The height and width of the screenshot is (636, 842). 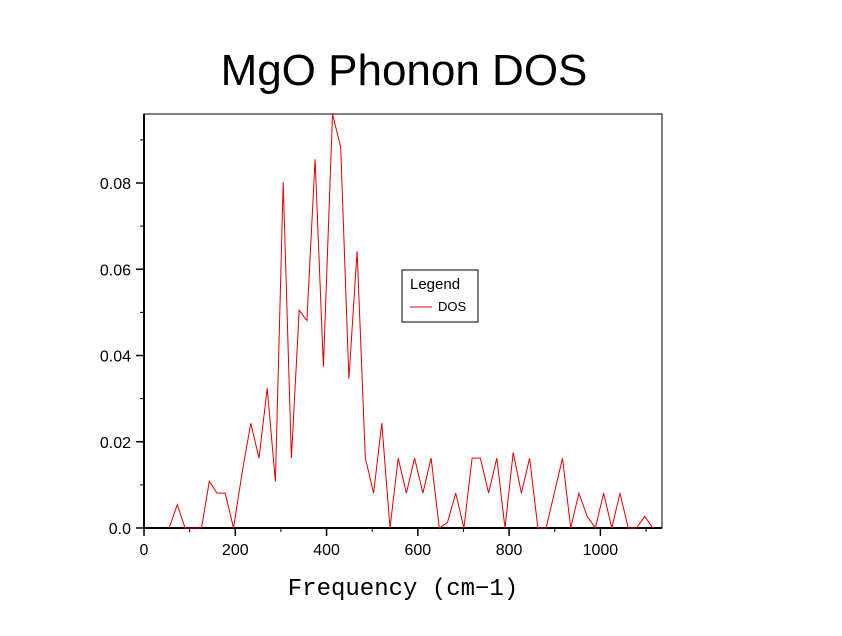 I want to click on x-tick-label-400: 400, so click(x=326, y=550).